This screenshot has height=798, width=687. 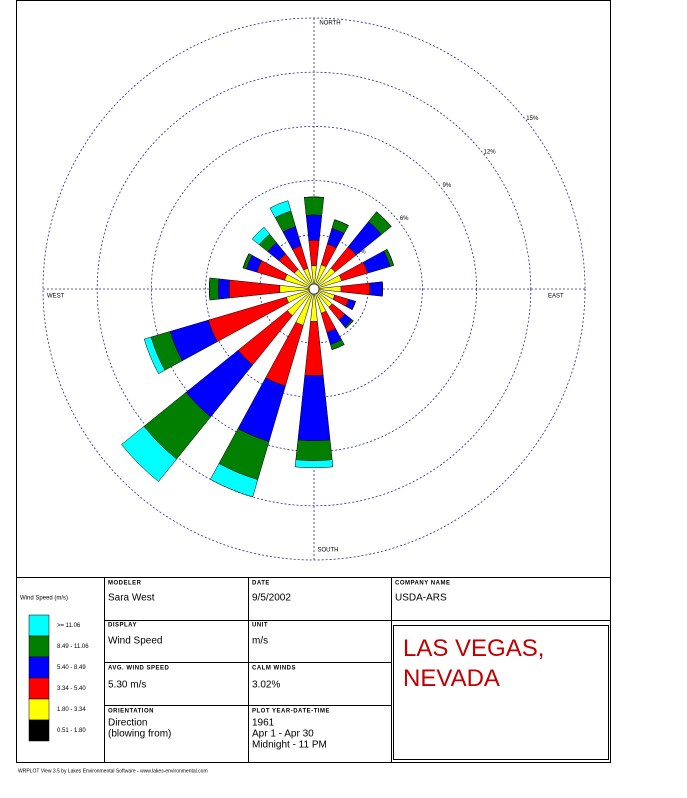 I want to click on field-label: MODELER, so click(x=125, y=584).